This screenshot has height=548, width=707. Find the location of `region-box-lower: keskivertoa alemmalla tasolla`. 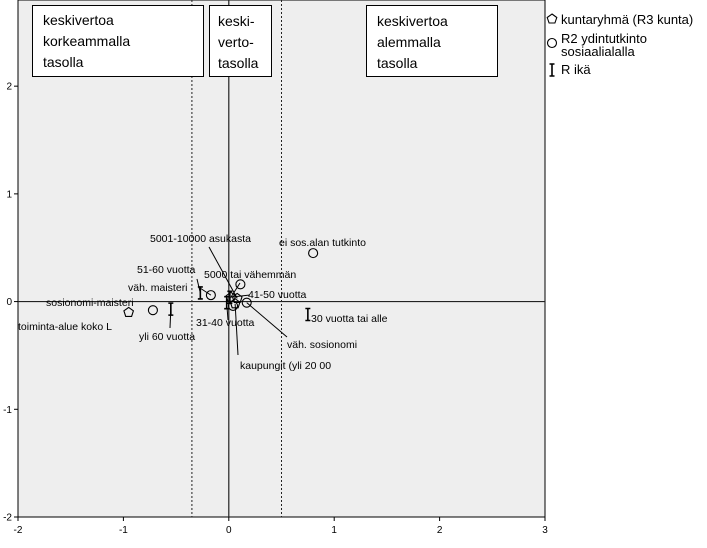

region-box-lower: keskivertoa alemmalla tasolla is located at coordinates (432, 41).